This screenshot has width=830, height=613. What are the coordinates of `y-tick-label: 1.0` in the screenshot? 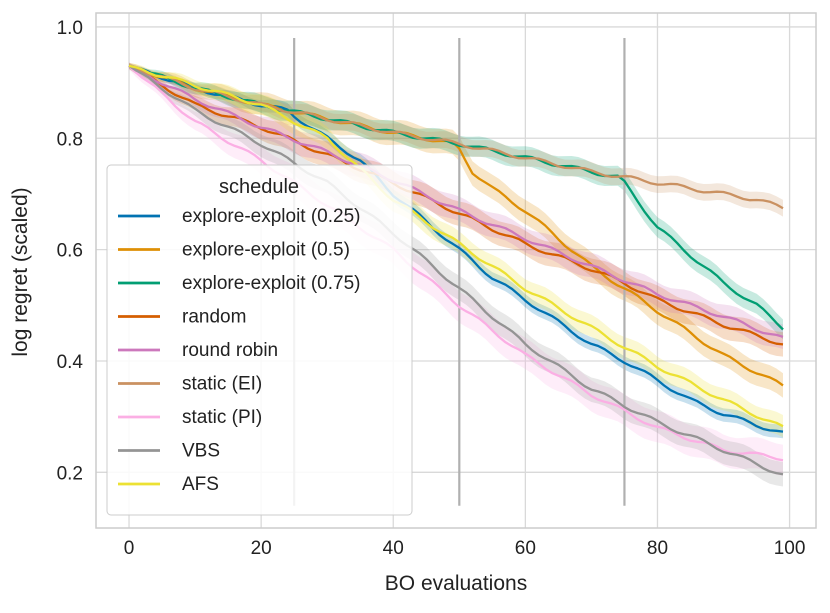 It's located at (70, 28).